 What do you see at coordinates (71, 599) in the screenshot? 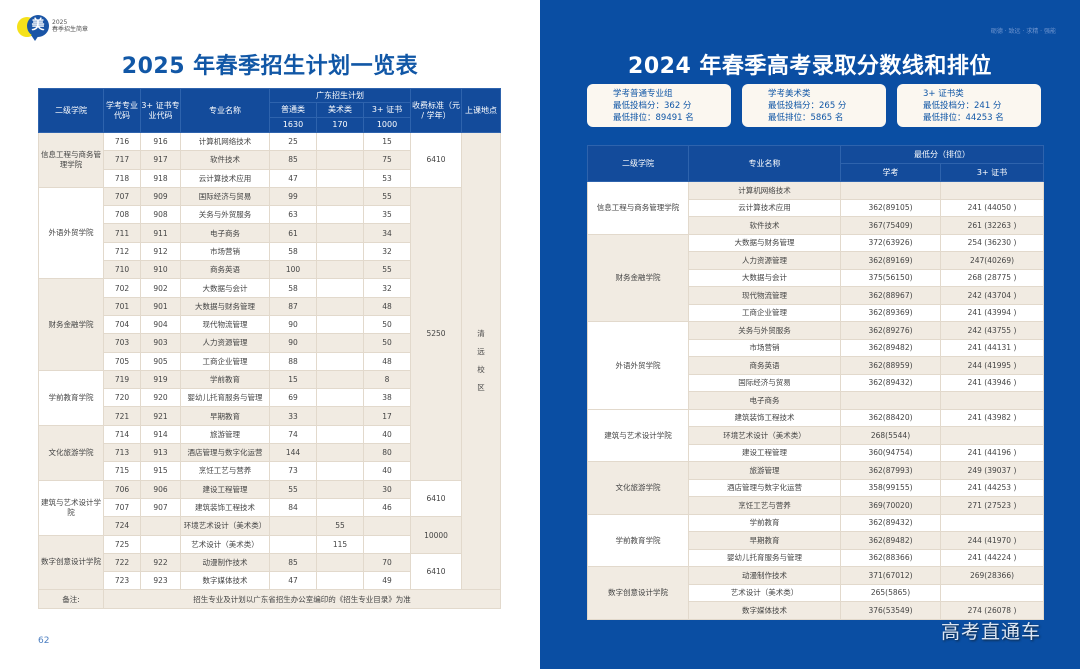
I see `note-label: 备注:` at bounding box center [71, 599].